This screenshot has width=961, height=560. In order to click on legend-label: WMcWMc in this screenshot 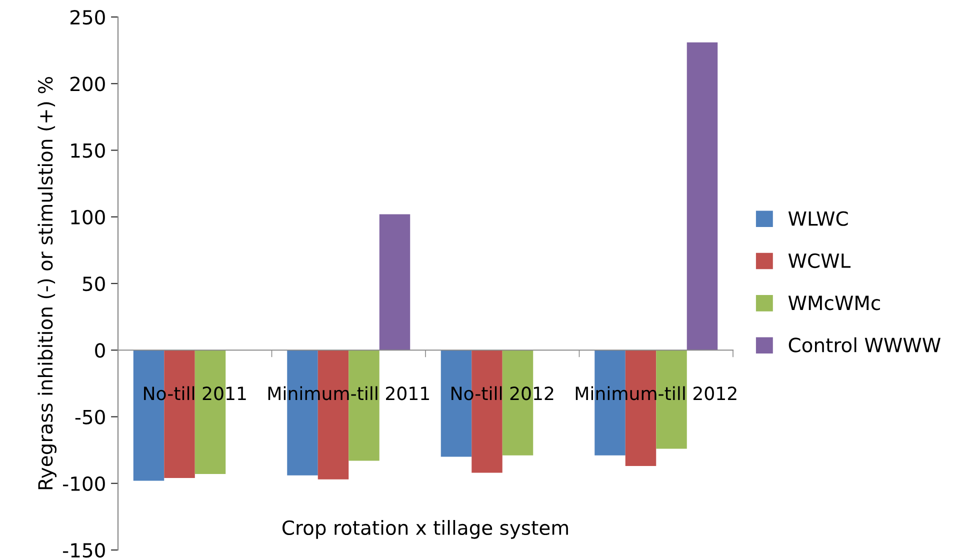, I will do `click(834, 303)`.